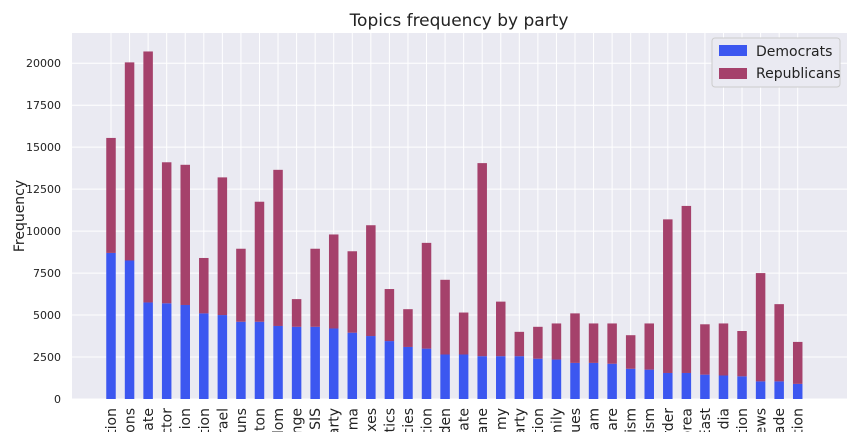 The height and width of the screenshot is (432, 864). I want to click on y-tick-label: 20000, so click(43, 63).